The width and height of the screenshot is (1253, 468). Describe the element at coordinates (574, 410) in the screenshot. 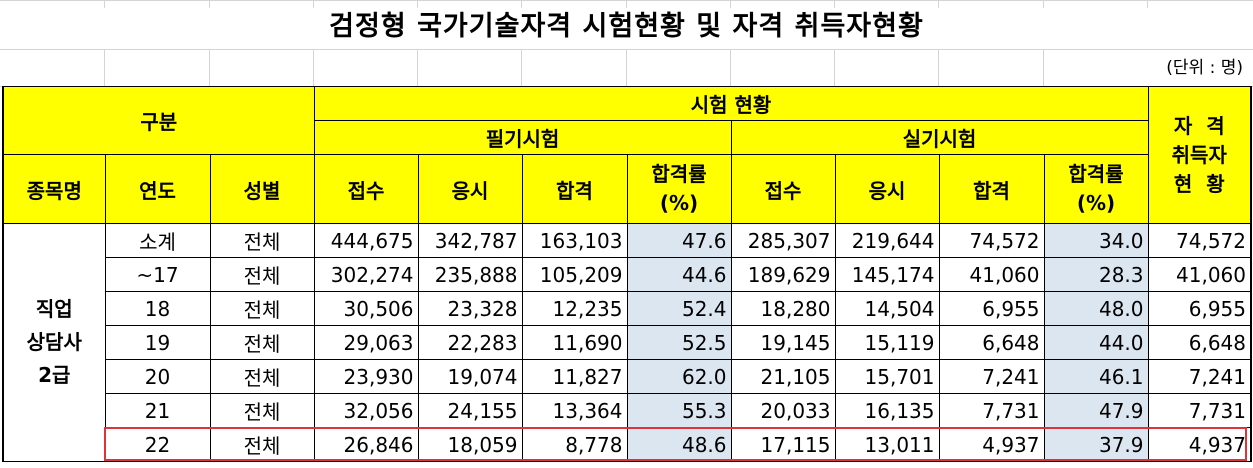

I see `written-passed-cell: 13,364` at that location.